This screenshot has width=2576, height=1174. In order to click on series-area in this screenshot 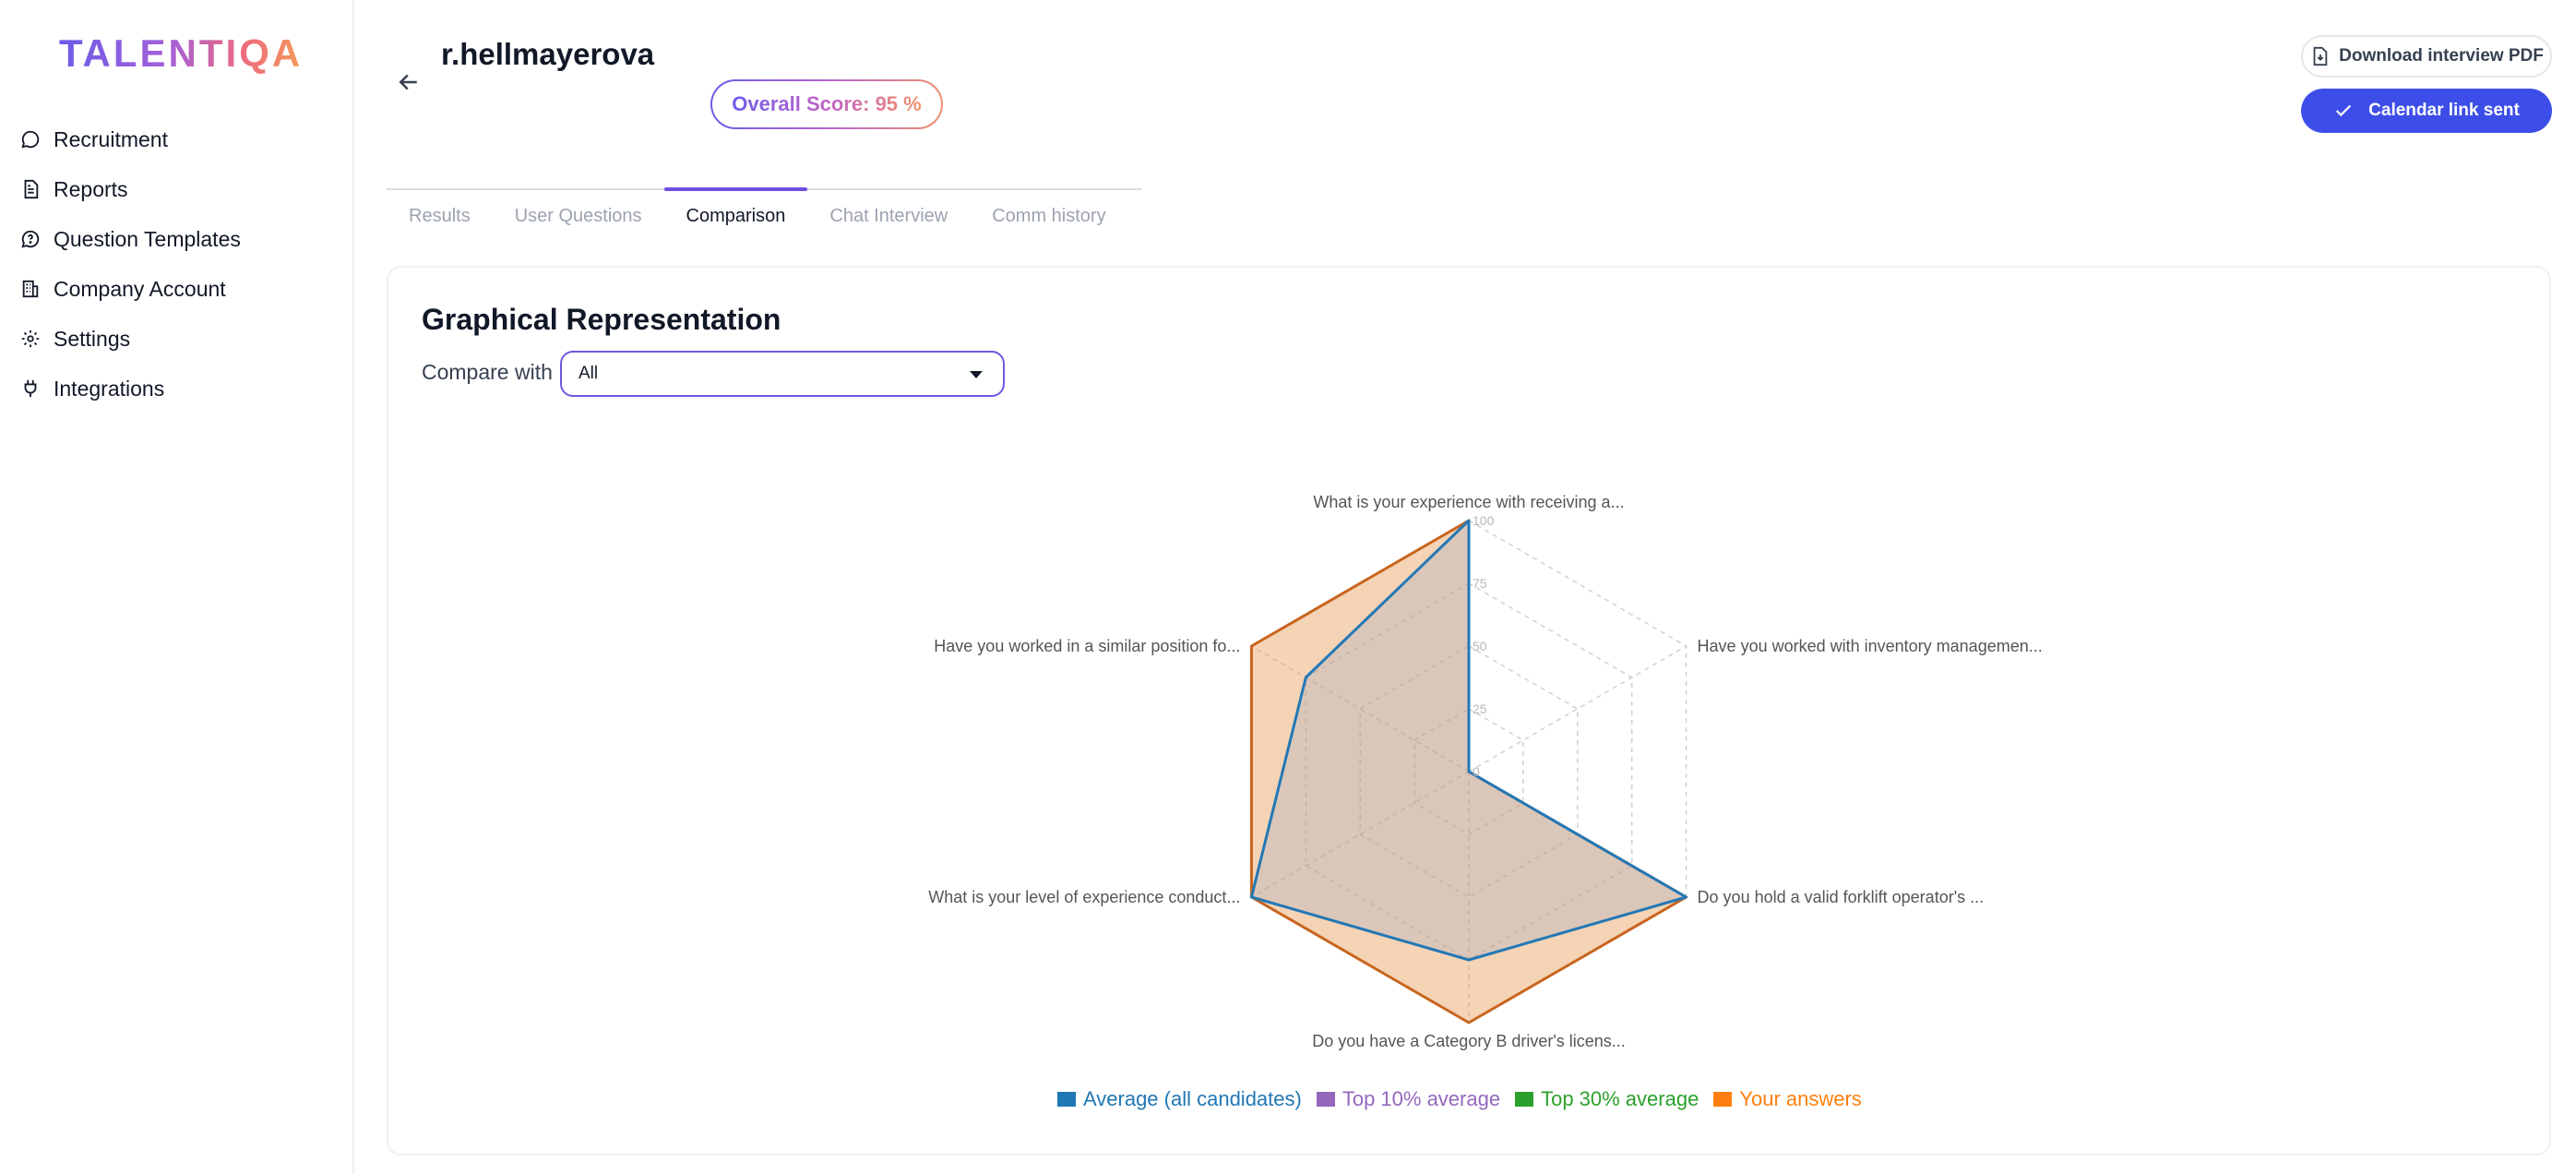, I will do `click(1468, 740)`.